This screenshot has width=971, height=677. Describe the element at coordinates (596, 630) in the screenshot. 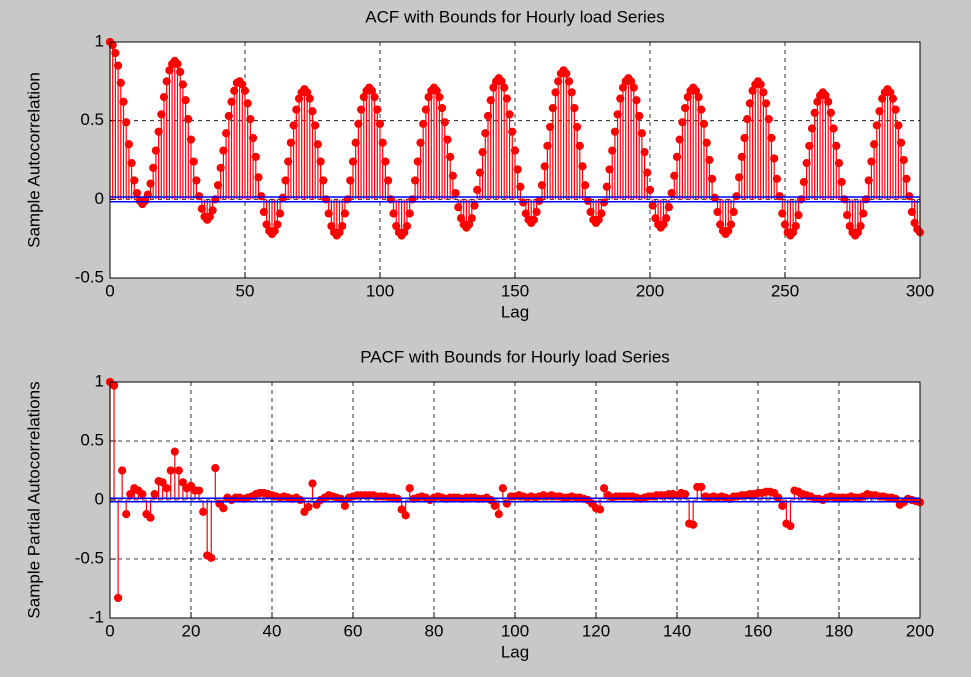

I see `x-tick-label: 120` at that location.